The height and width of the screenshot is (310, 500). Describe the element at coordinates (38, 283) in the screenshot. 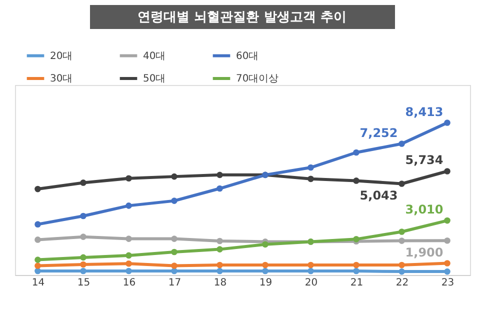

I see `x-tick-label: 14` at that location.